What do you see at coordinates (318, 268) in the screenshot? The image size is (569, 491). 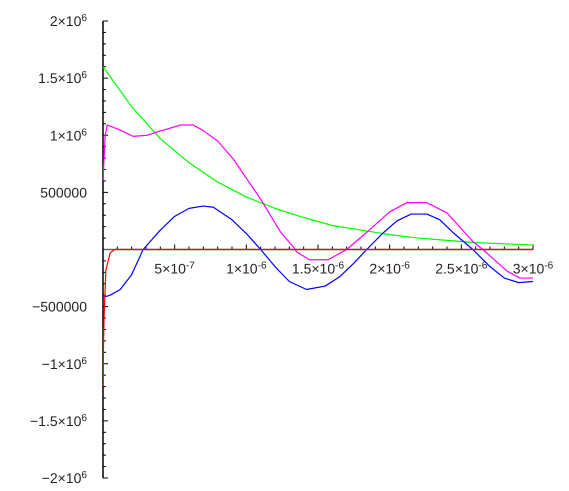 I see `x-tick-label: 1.5×10$^{-6}$` at bounding box center [318, 268].